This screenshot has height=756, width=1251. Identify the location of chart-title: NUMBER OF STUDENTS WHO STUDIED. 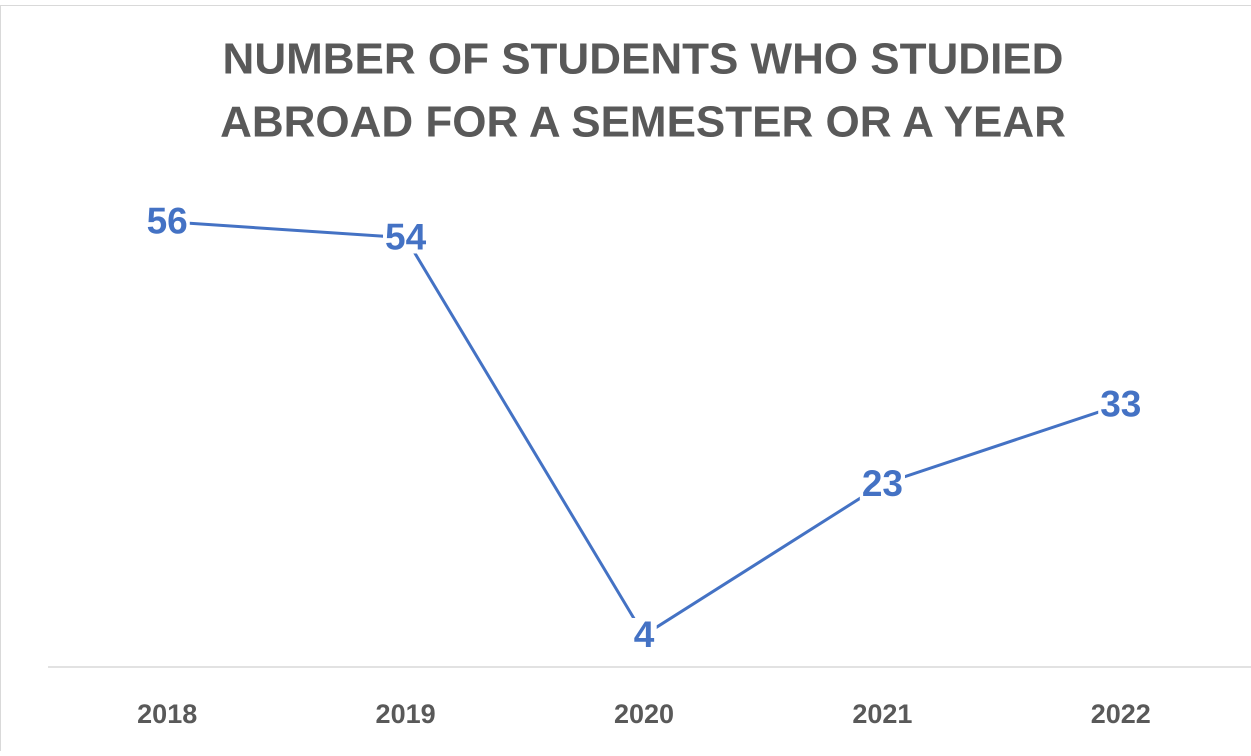
(643, 59).